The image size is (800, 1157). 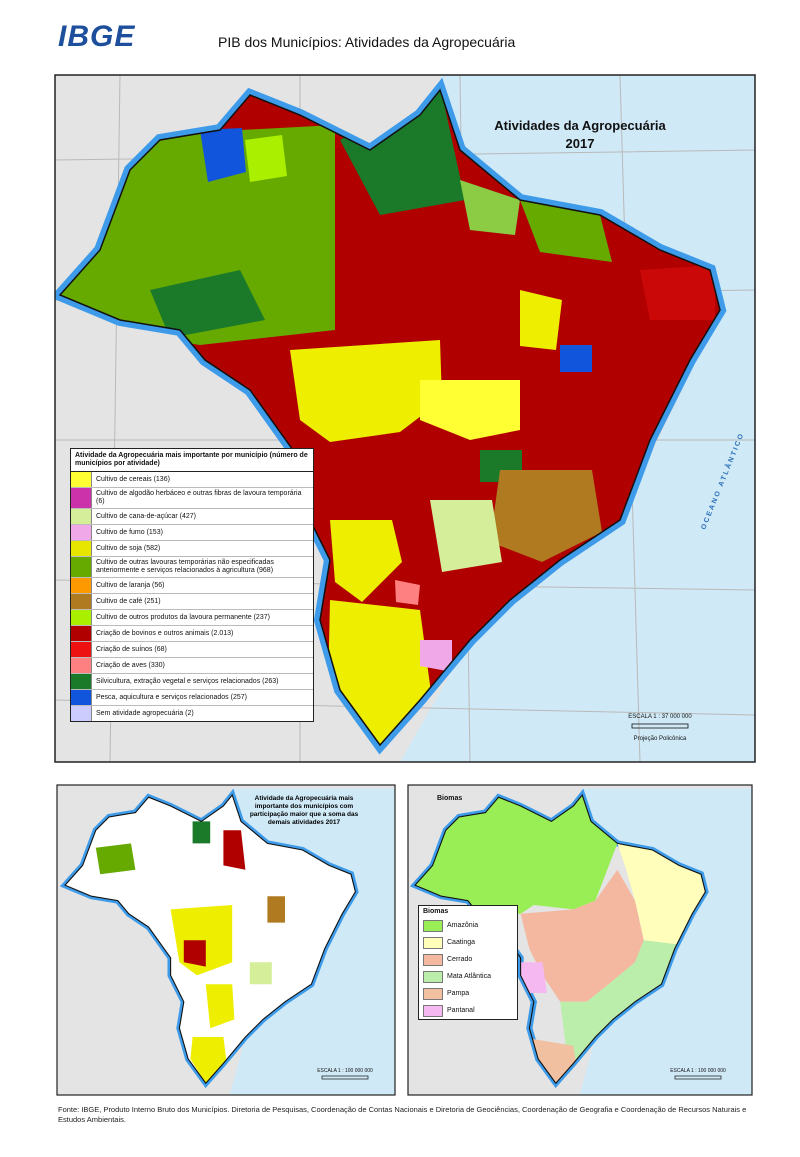 What do you see at coordinates (461, 942) in the screenshot?
I see `legend-label: Caatinga` at bounding box center [461, 942].